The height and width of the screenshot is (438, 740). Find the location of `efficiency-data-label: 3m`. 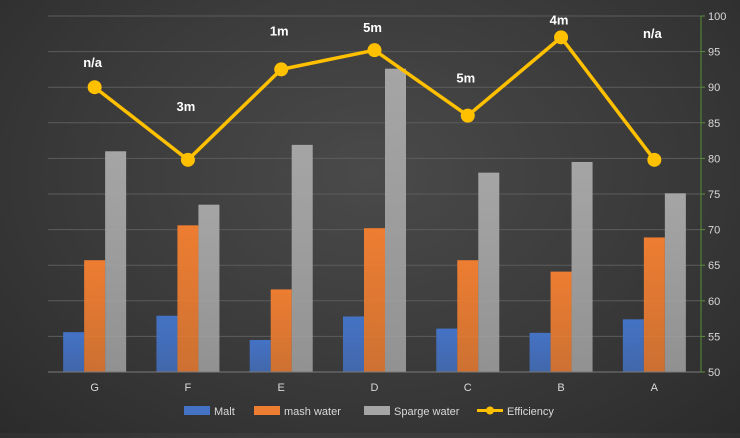

efficiency-data-label: 3m is located at coordinates (186, 106).